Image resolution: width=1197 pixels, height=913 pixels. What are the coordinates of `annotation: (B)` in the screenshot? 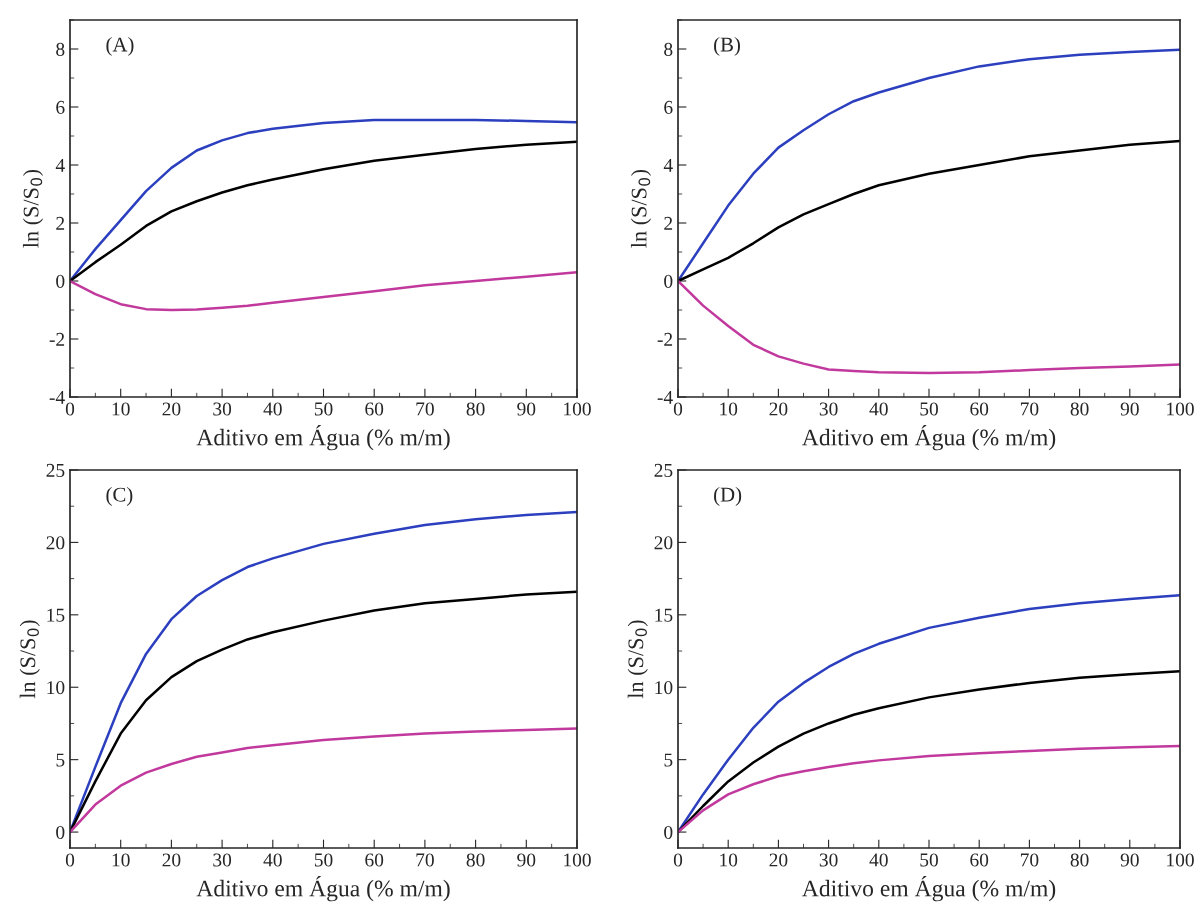 It's located at (727, 46).